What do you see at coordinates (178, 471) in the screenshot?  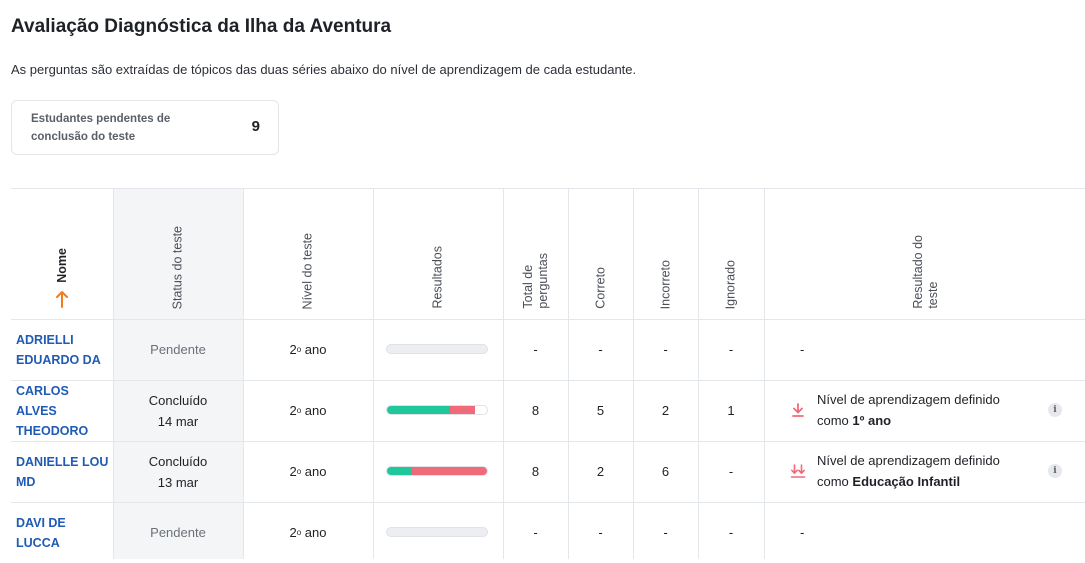 I see `test-status: Concluído 13 mar` at bounding box center [178, 471].